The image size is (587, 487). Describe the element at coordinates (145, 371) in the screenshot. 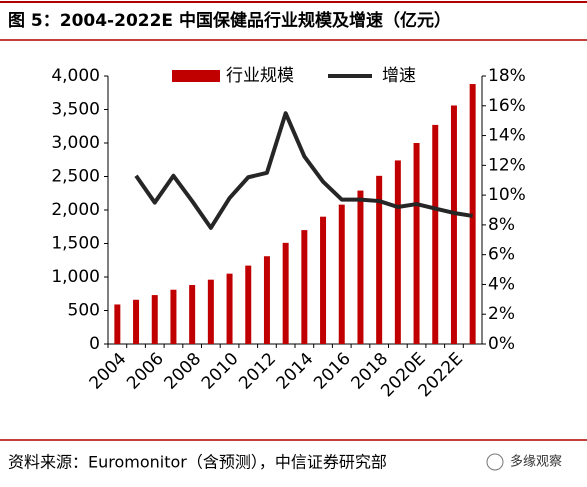

I see `x-tick-label: 2006` at that location.